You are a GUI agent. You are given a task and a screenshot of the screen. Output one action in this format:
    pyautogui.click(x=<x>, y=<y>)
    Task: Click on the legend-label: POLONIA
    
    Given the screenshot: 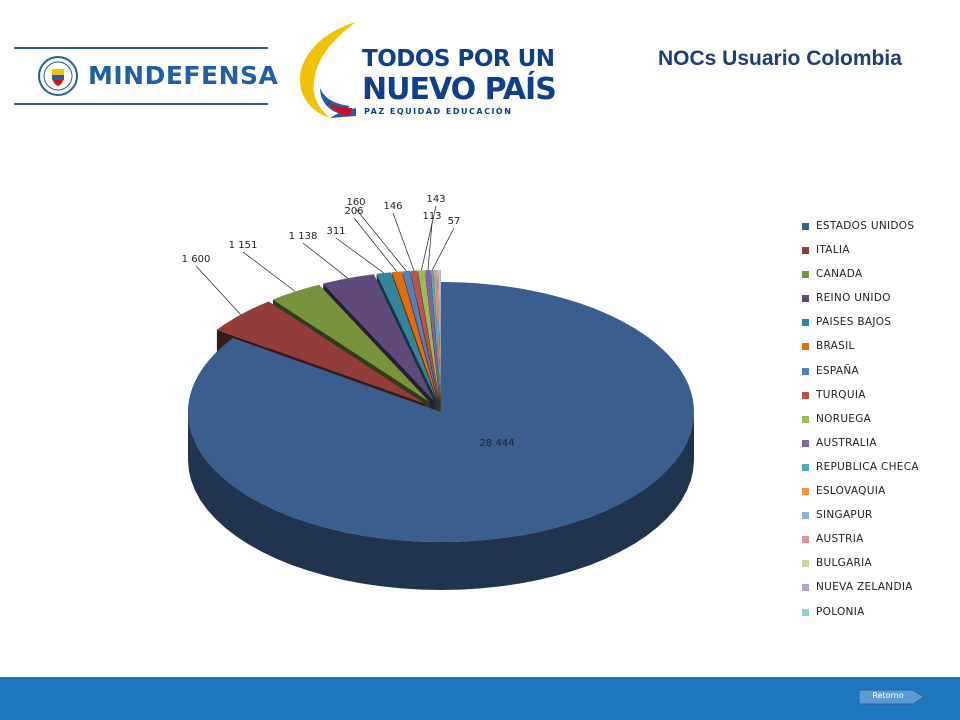 What is the action you would take?
    pyautogui.click(x=840, y=611)
    